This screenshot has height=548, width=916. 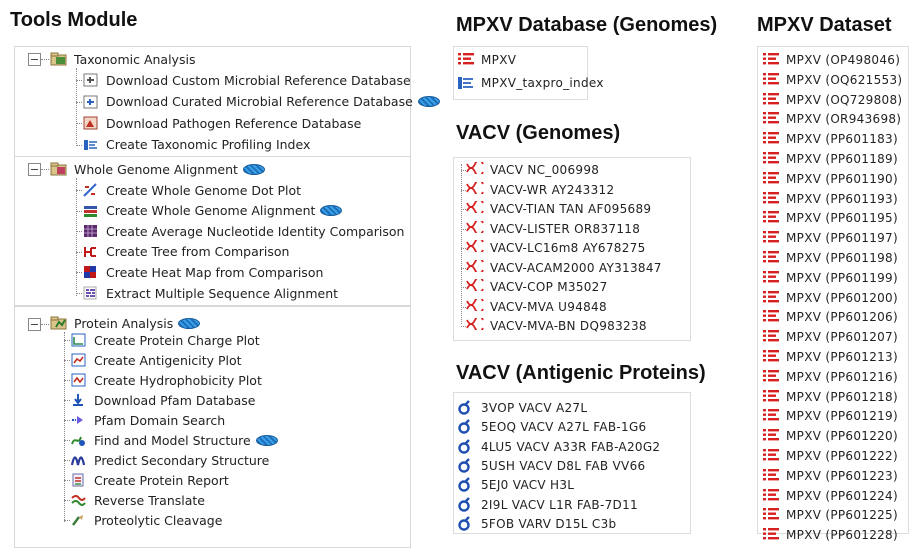 What do you see at coordinates (830, 238) in the screenshot?
I see `dataset-item-mpxv-pp601197: MPXV (PP601197)` at bounding box center [830, 238].